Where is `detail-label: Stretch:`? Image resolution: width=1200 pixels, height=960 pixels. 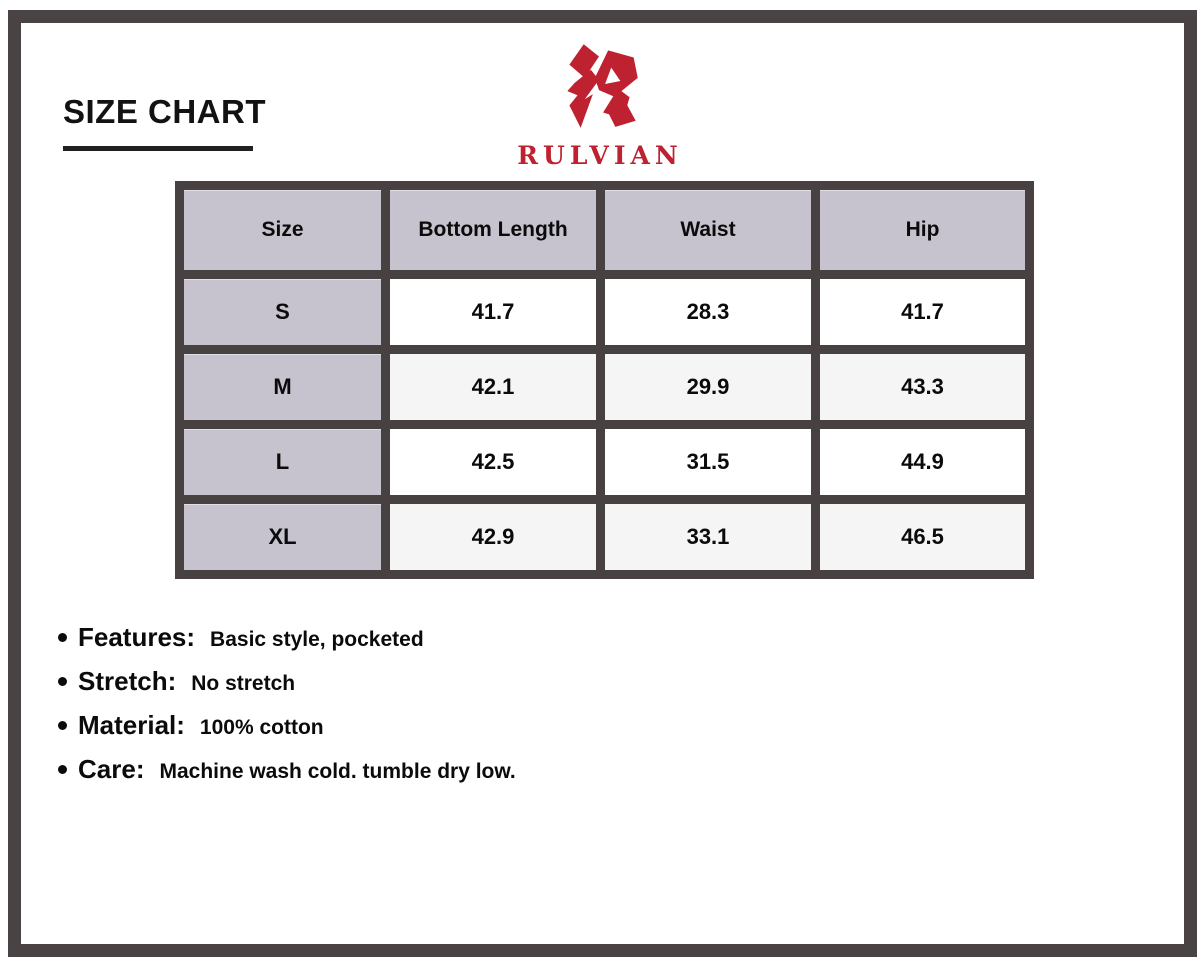
detail-label: Stretch: is located at coordinates (127, 681).